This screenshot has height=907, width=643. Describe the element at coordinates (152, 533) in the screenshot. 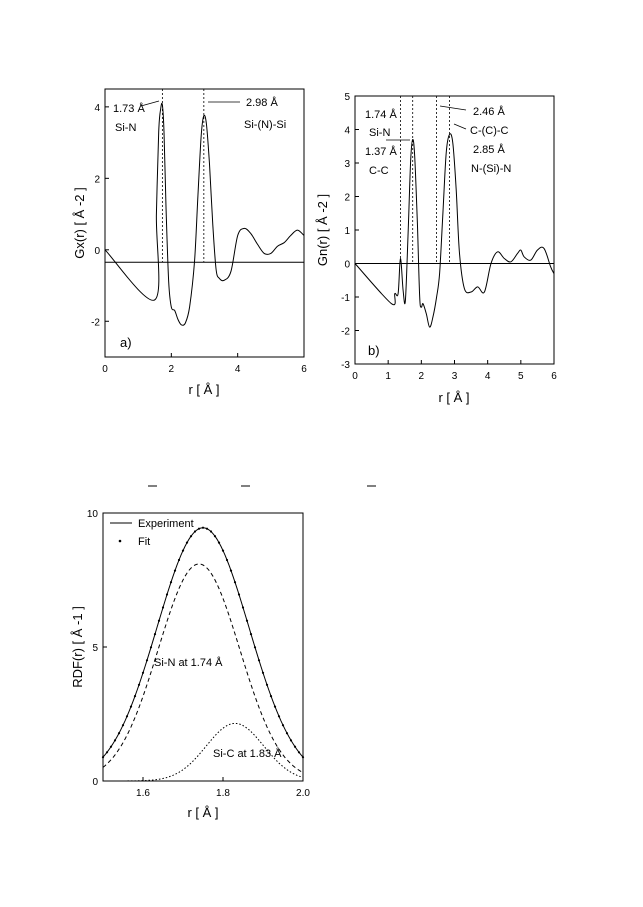

I see `legend: Experiment Fit` at that location.